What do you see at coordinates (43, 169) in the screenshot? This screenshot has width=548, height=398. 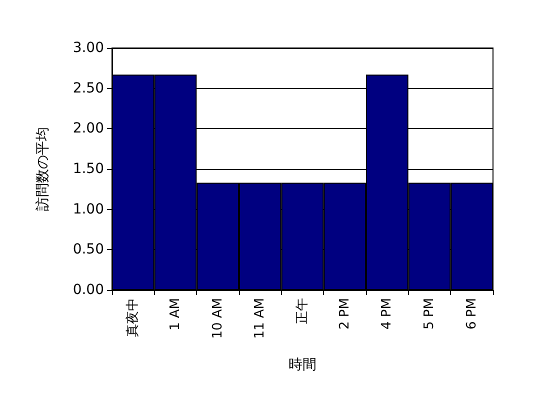 I see `y-axis-title: 訪問数の平均` at bounding box center [43, 169].